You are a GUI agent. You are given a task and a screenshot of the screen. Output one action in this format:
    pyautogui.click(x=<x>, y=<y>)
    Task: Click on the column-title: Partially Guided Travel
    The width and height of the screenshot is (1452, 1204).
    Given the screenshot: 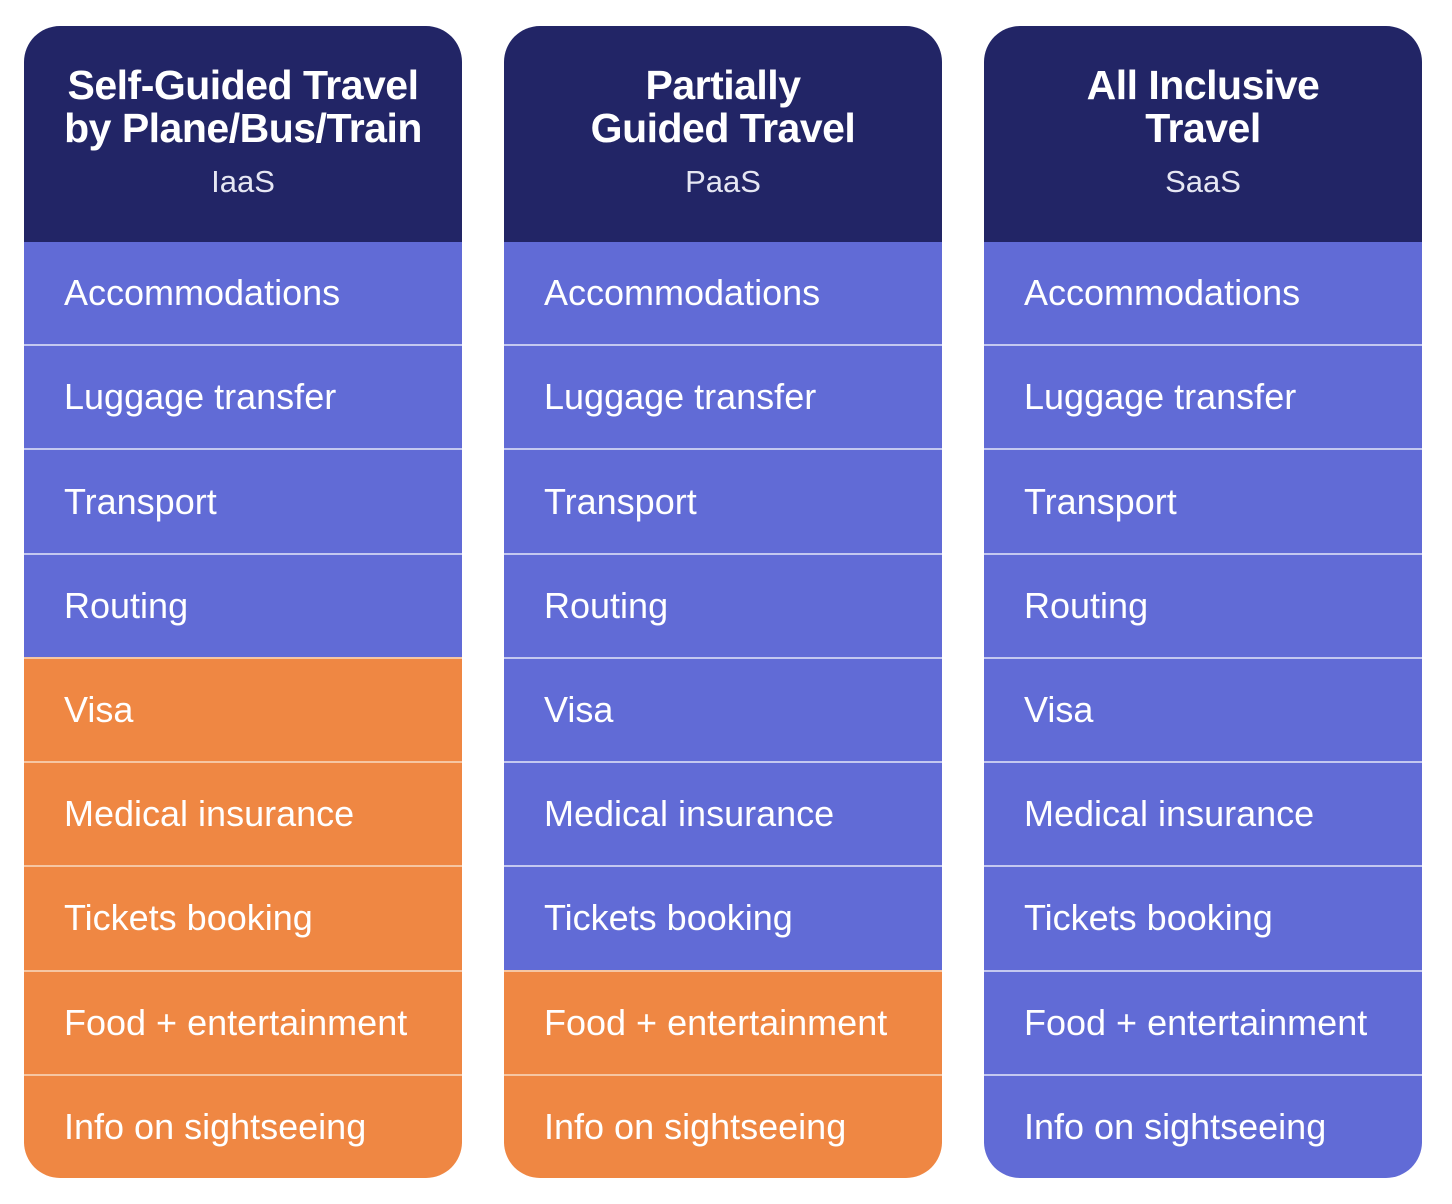 What is the action you would take?
    pyautogui.click(x=723, y=106)
    